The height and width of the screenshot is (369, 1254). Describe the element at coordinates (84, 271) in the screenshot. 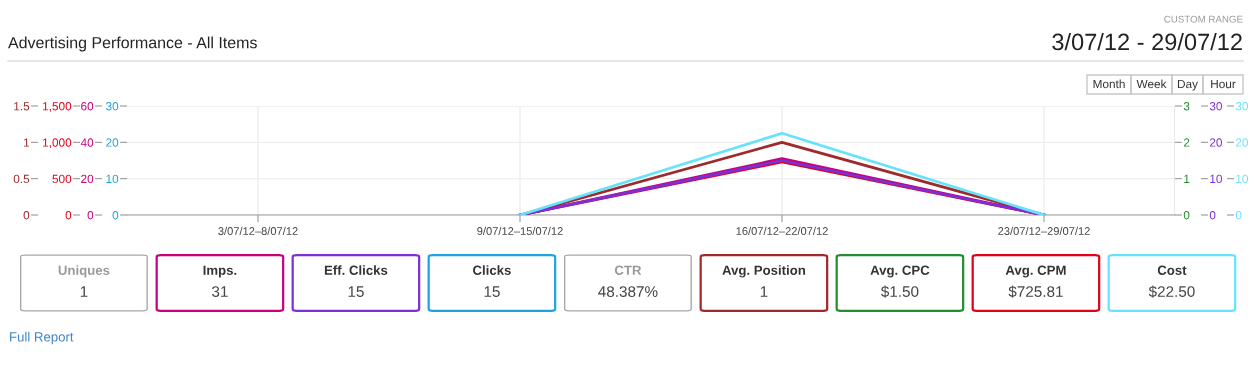

I see `category-label: Uniques` at that location.